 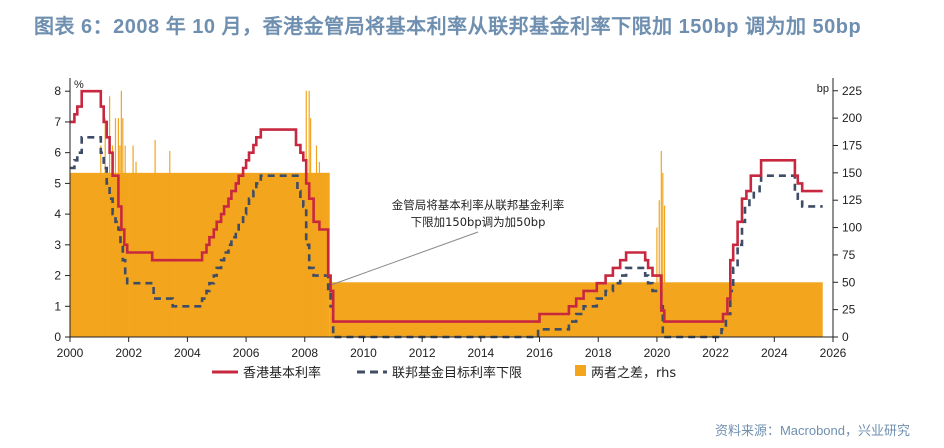 I want to click on y-right-tick-label-4: 100, so click(x=852, y=228).